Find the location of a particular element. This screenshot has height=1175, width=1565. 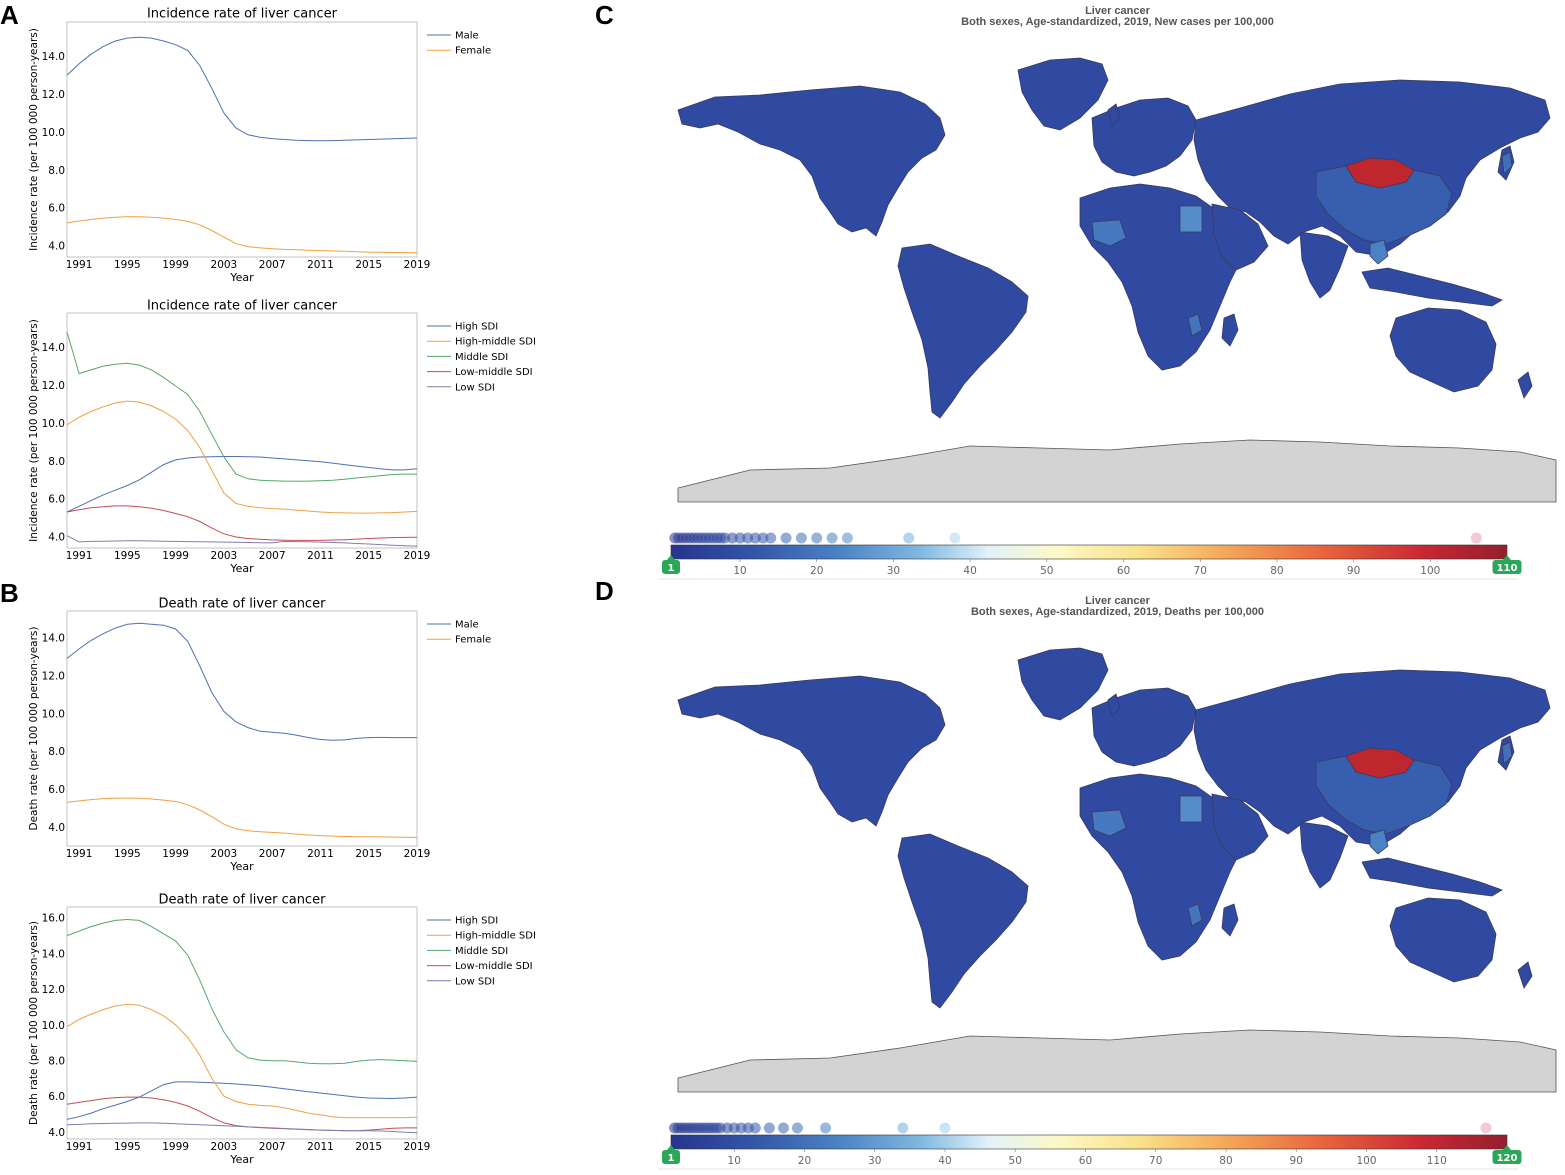

region-mongolia is located at coordinates (1380, 763).